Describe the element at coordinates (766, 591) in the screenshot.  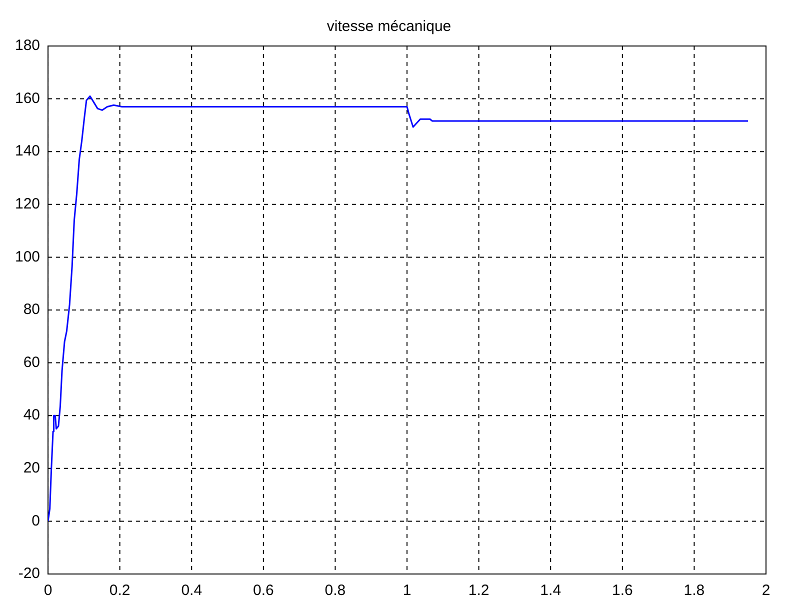
I see `x-tick-label: 2` at that location.